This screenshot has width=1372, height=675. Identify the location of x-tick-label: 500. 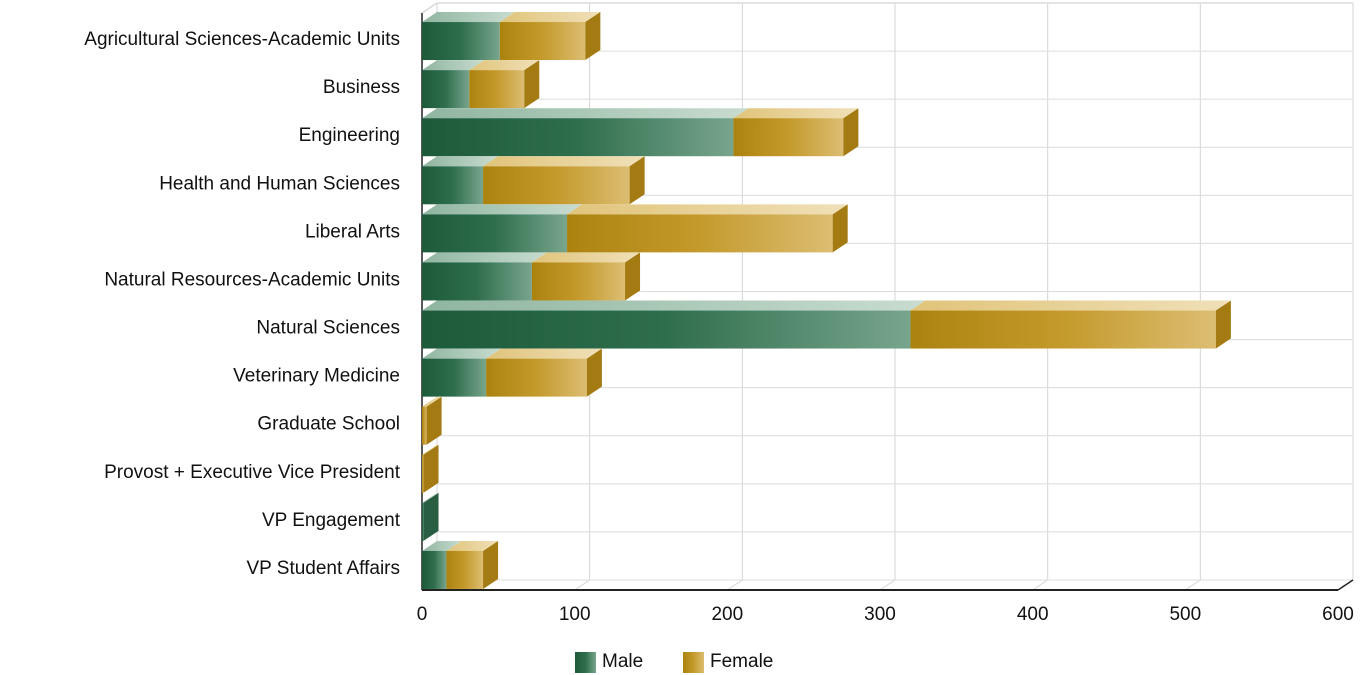
(1185, 614).